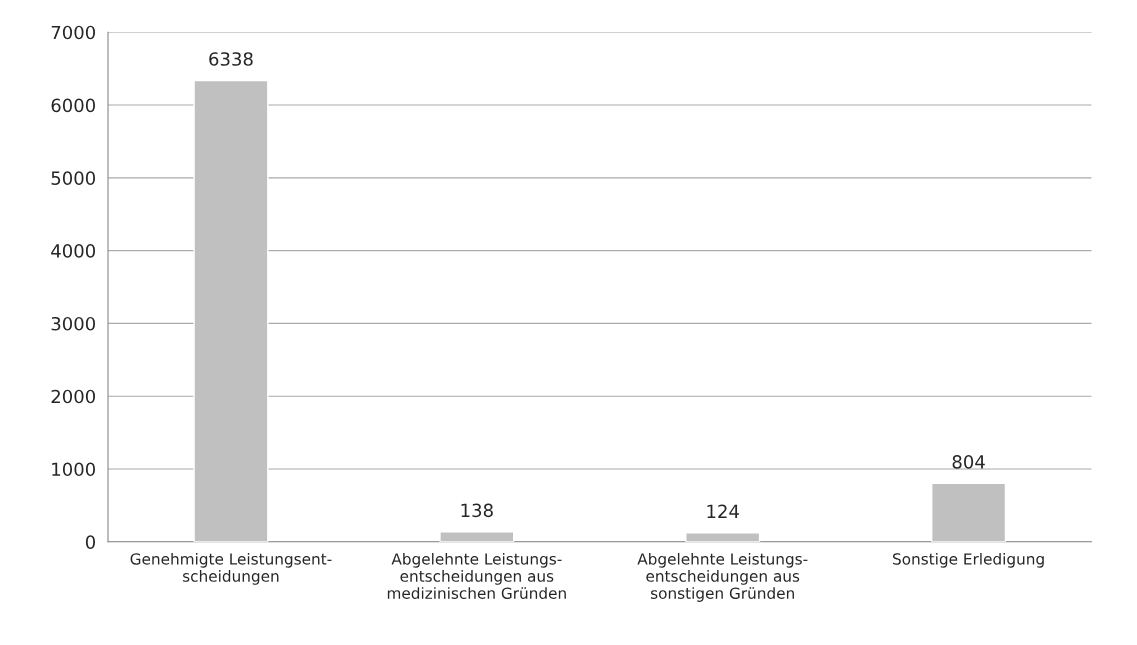  I want to click on data-label: 804, so click(968, 462).